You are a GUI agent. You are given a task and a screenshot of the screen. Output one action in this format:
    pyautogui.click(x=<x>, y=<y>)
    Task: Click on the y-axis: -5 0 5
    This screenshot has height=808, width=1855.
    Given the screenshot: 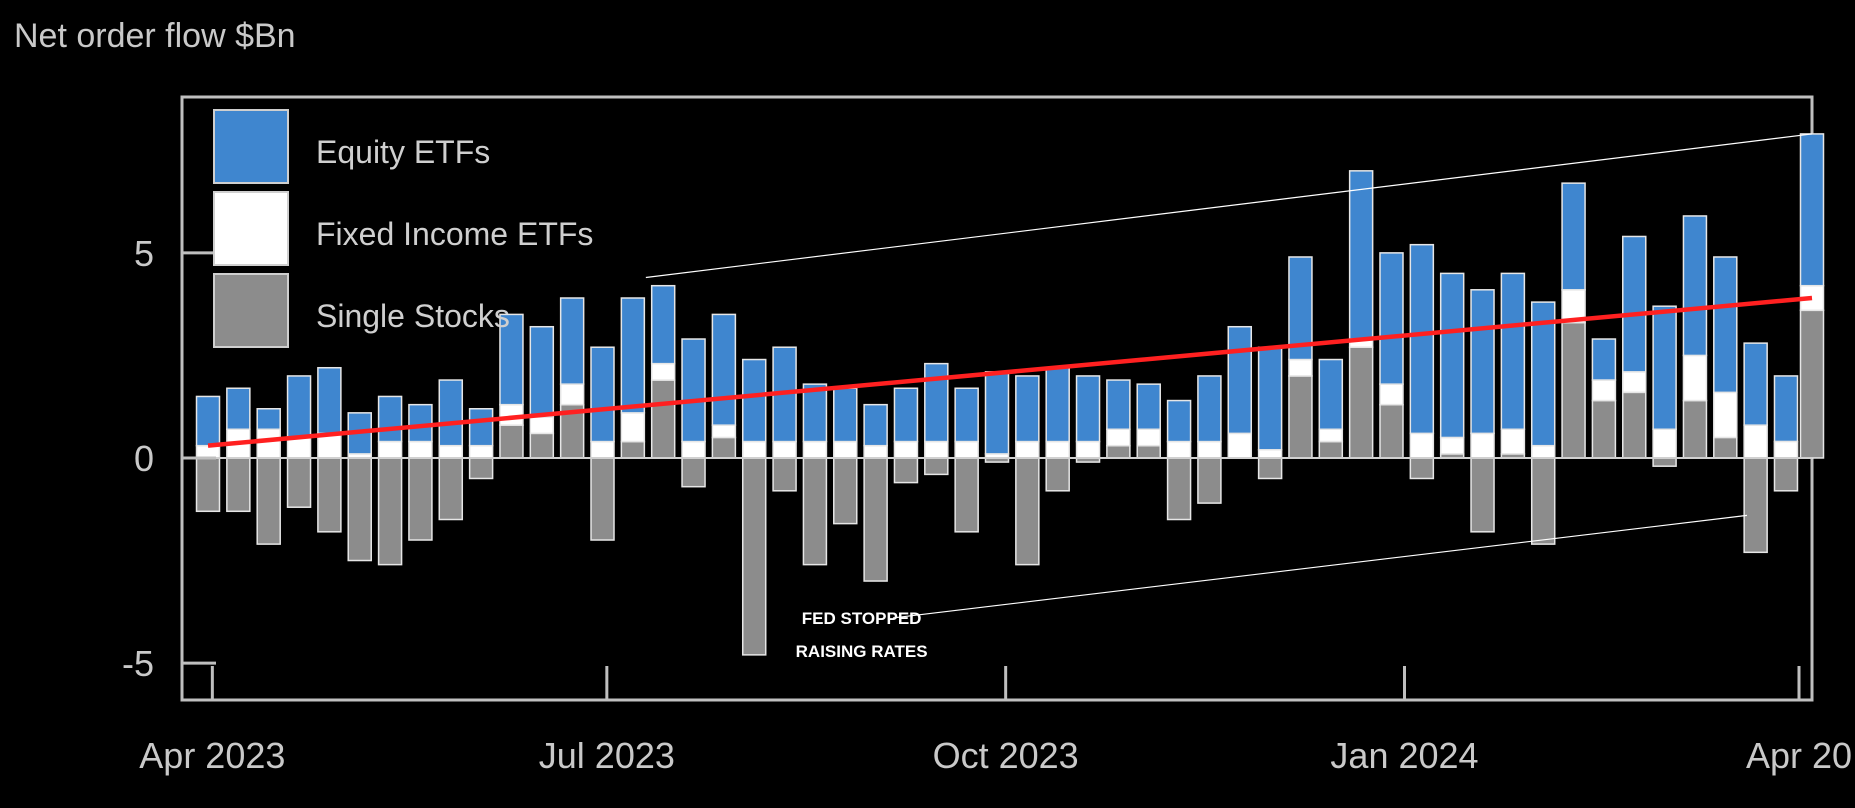 What is the action you would take?
    pyautogui.click(x=169, y=458)
    